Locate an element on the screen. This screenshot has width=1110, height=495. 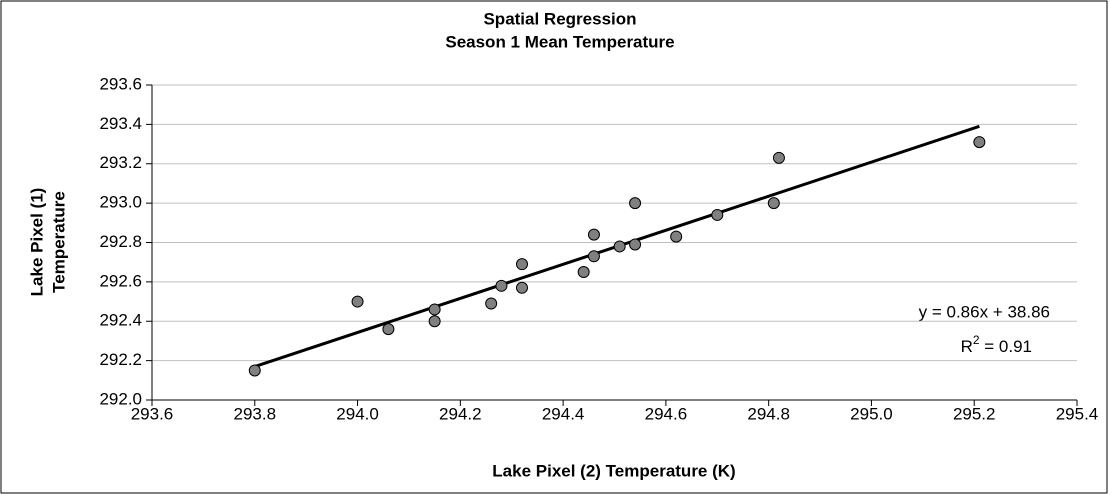
x-tick-label: 294.2 is located at coordinates (460, 413).